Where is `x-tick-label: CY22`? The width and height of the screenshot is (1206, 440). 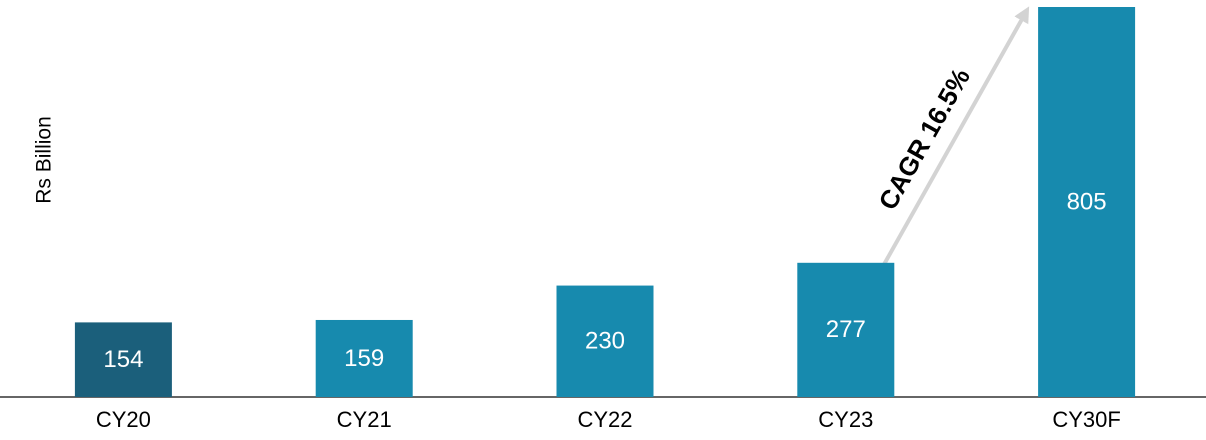
x-tick-label: CY22 is located at coordinates (604, 419).